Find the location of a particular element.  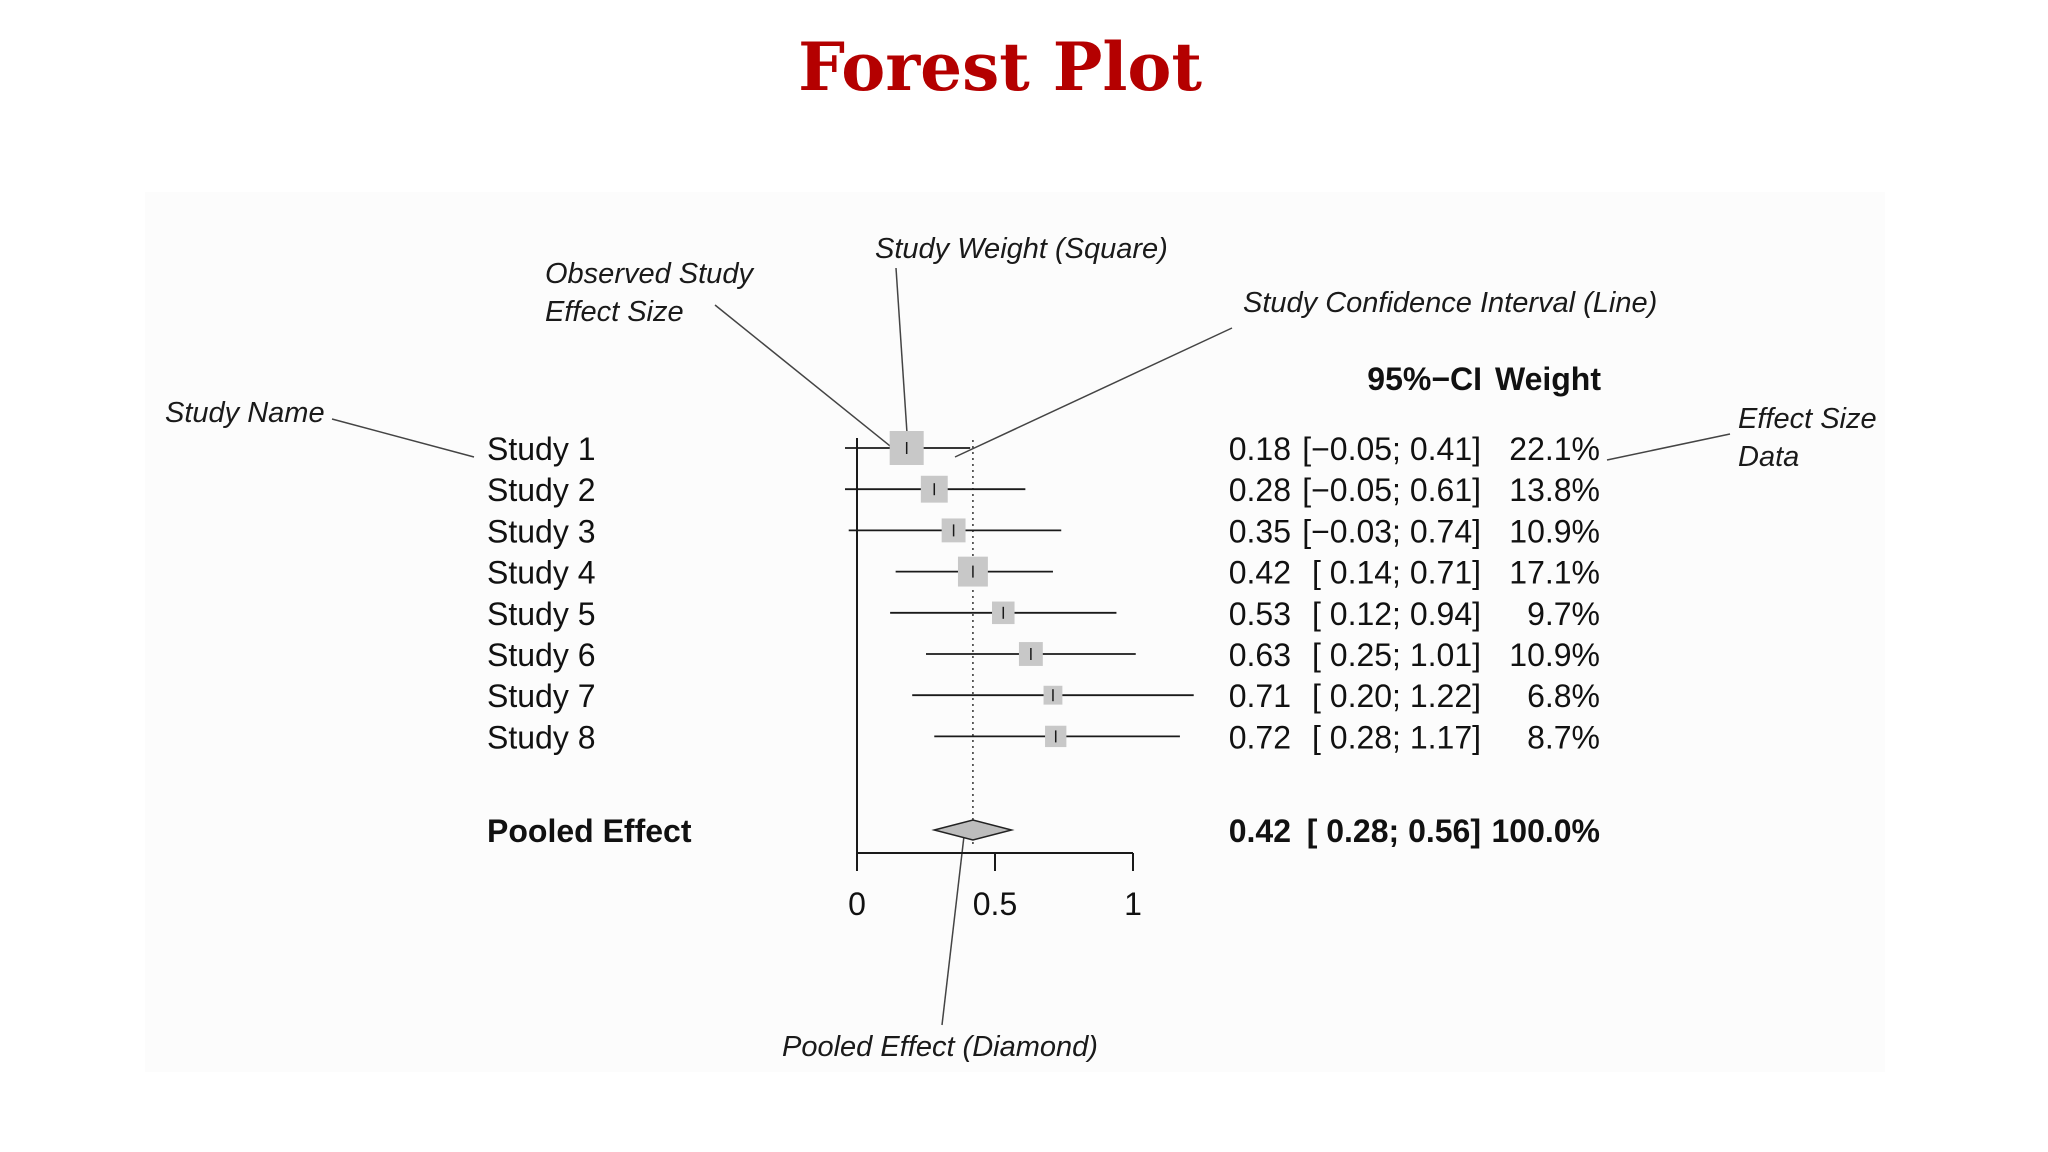

study-name: Study 6 is located at coordinates (541, 655).